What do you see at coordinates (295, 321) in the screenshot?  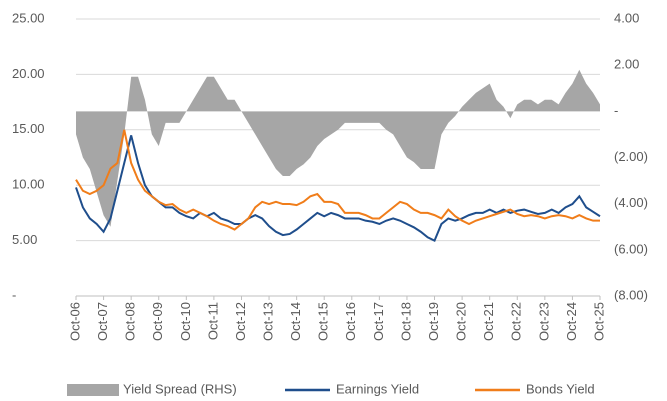 I see `x-tick-label: Oct-14` at bounding box center [295, 321].